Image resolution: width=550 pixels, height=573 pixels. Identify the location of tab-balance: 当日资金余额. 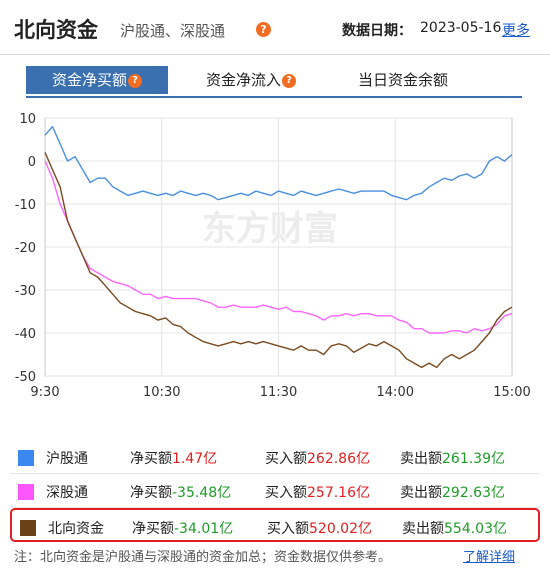
(403, 80).